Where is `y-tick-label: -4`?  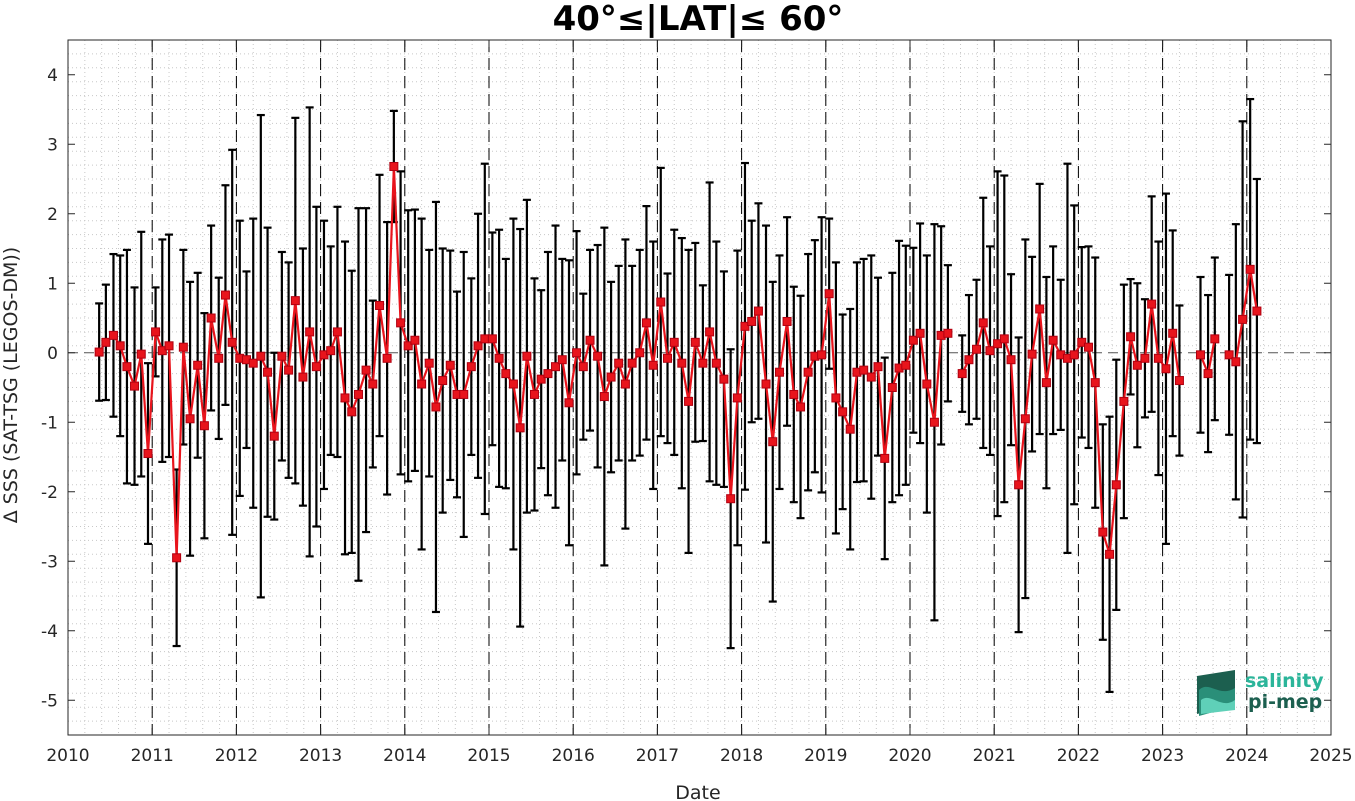
y-tick-label: -4 is located at coordinates (49, 632).